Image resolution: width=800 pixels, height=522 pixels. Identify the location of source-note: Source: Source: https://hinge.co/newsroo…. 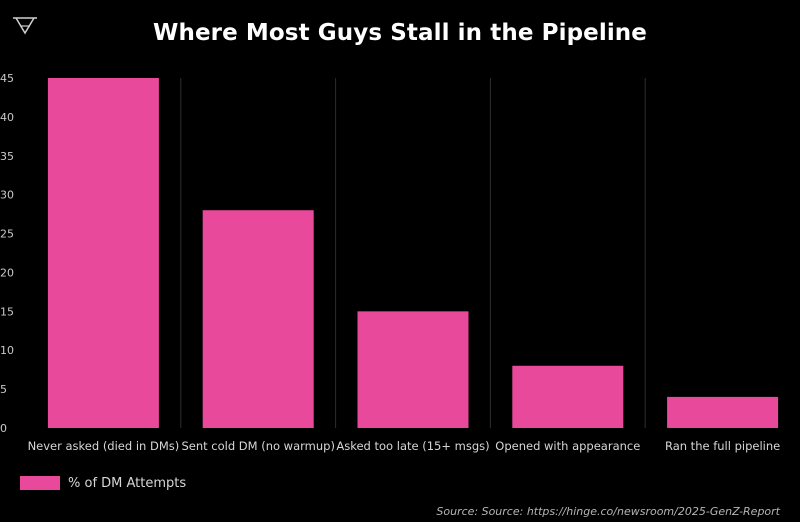
(608, 511).